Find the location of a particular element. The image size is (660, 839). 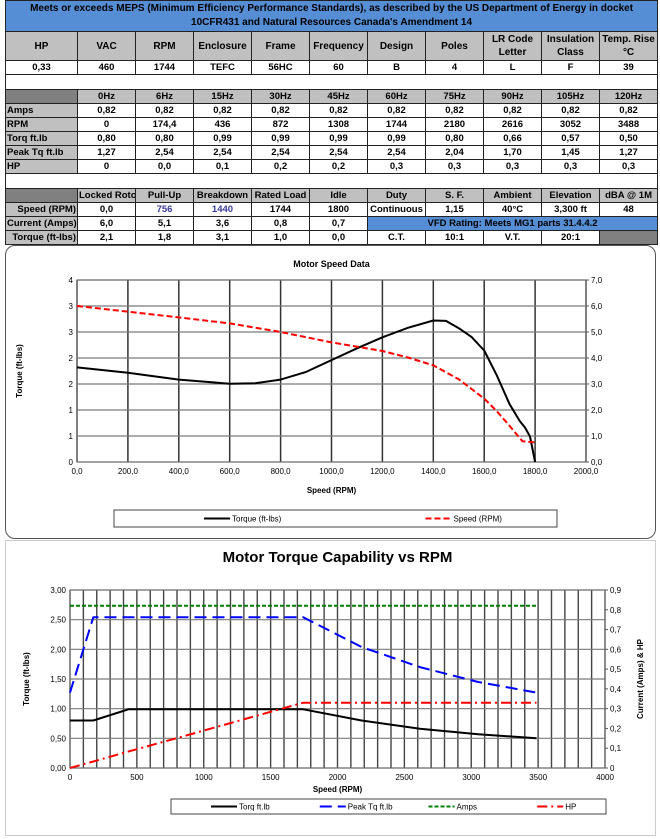

perf-value: 2,1 is located at coordinates (106, 237).